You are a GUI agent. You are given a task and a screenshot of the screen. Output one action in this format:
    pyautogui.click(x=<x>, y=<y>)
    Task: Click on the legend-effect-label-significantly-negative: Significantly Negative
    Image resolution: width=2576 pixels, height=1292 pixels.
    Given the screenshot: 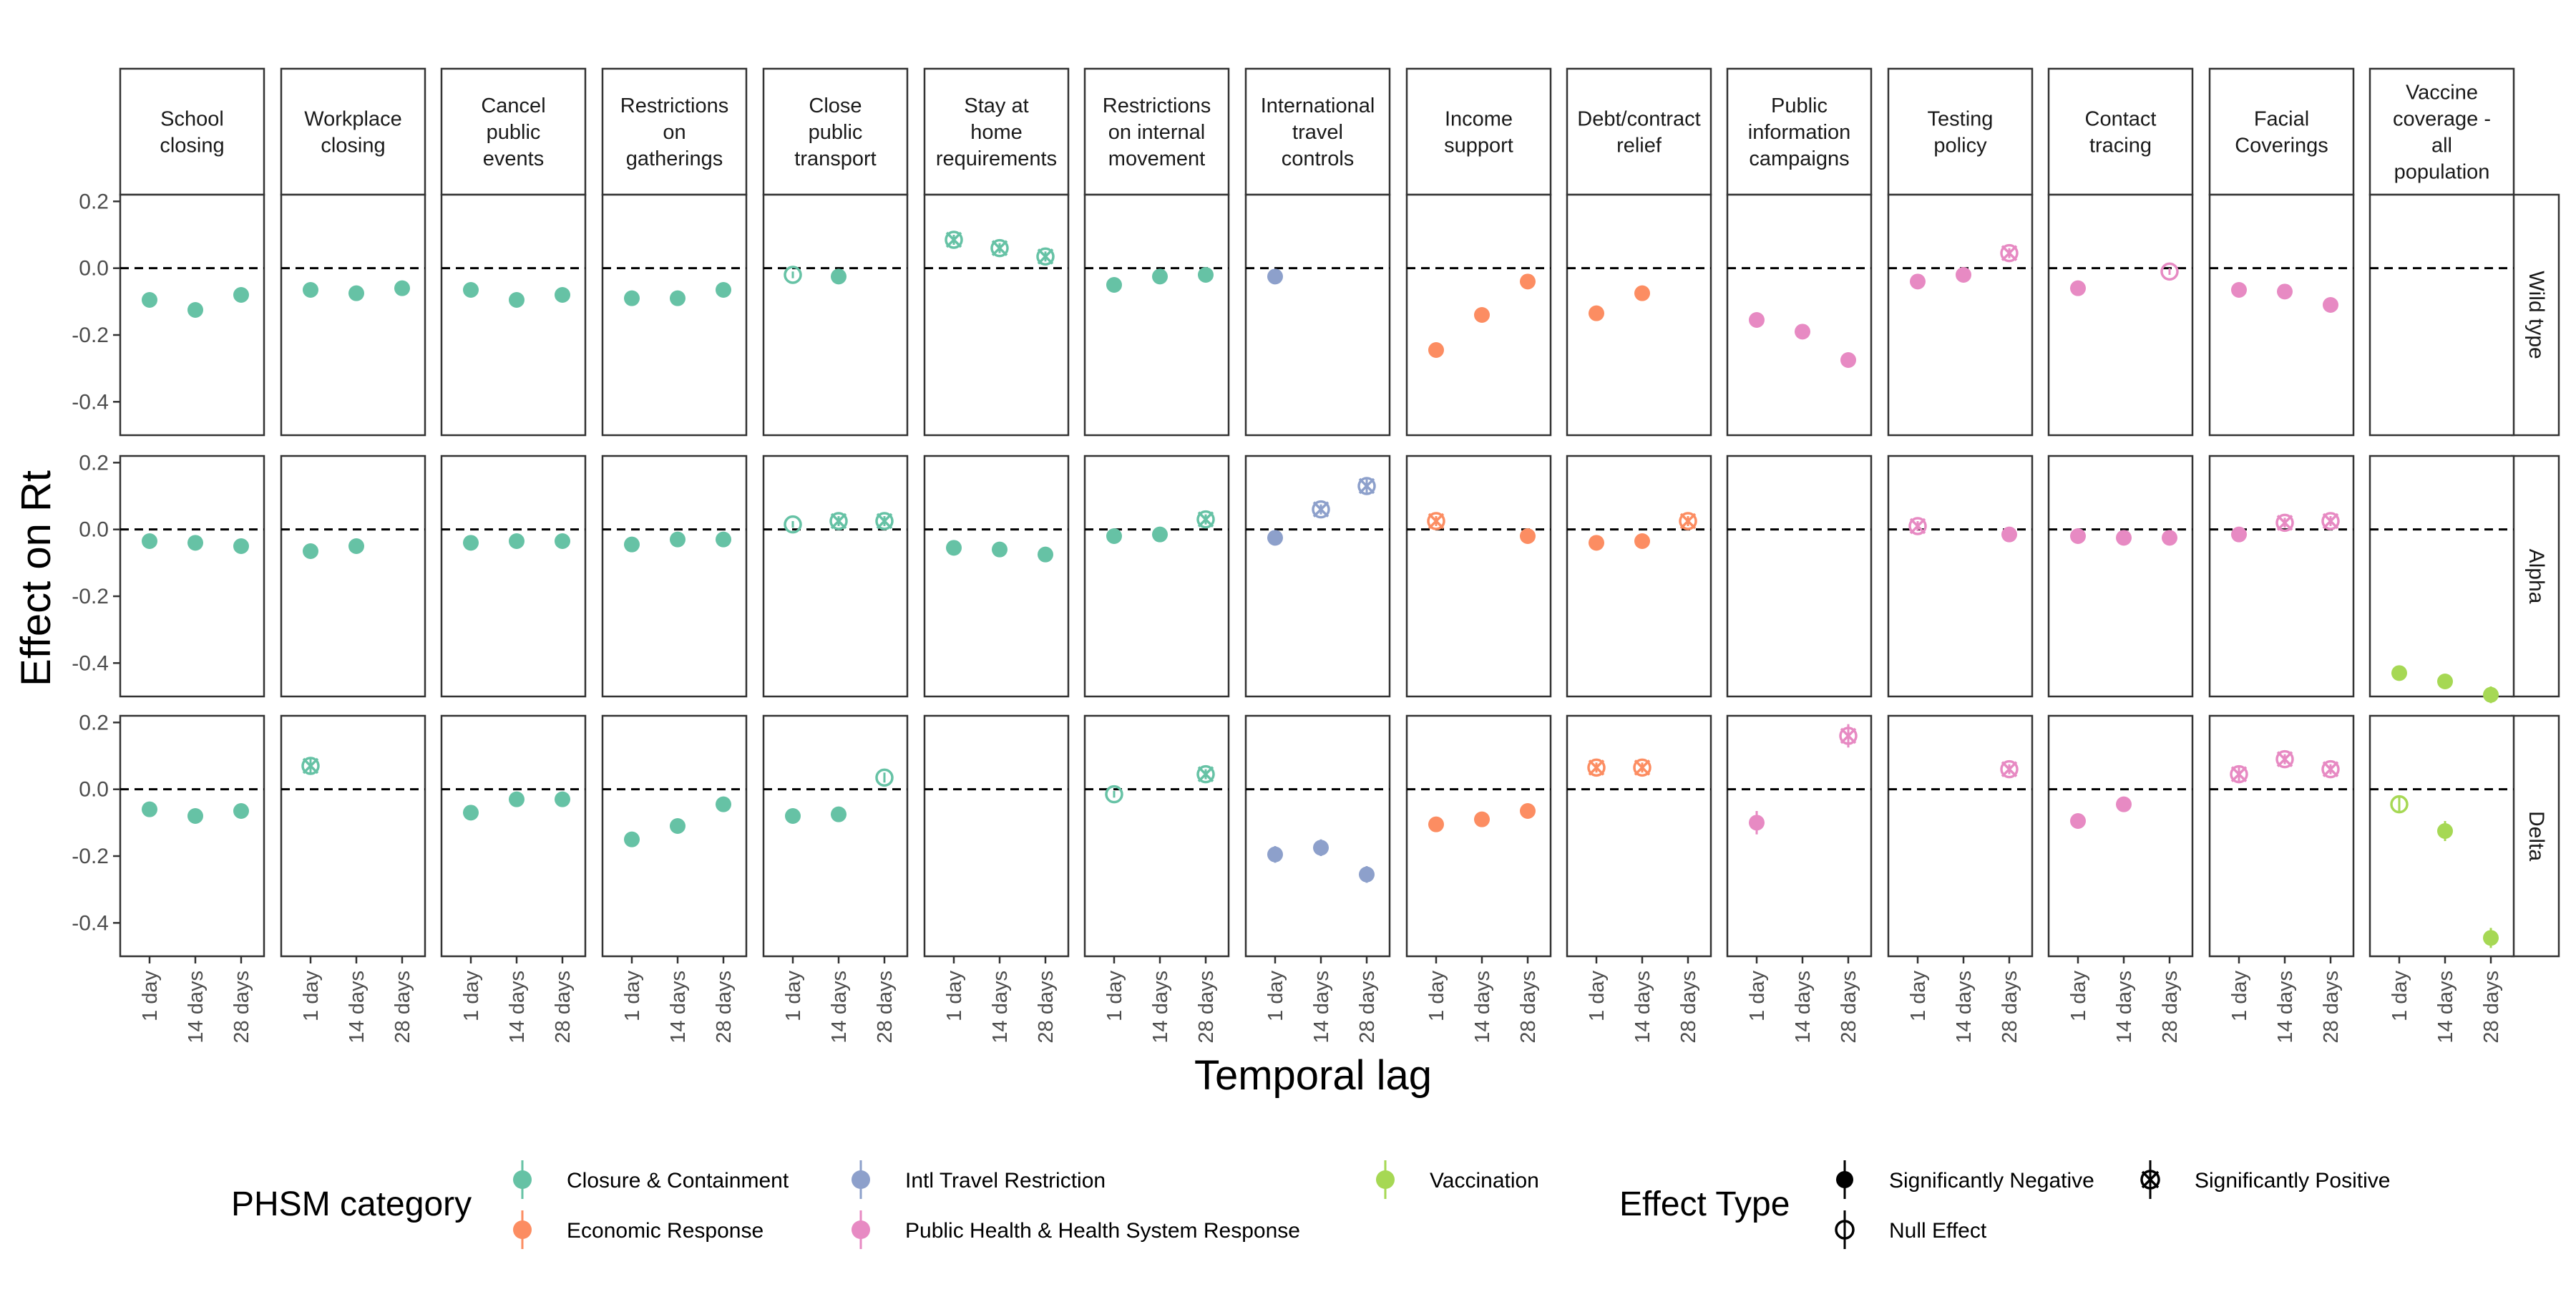 What is the action you would take?
    pyautogui.click(x=1991, y=1181)
    